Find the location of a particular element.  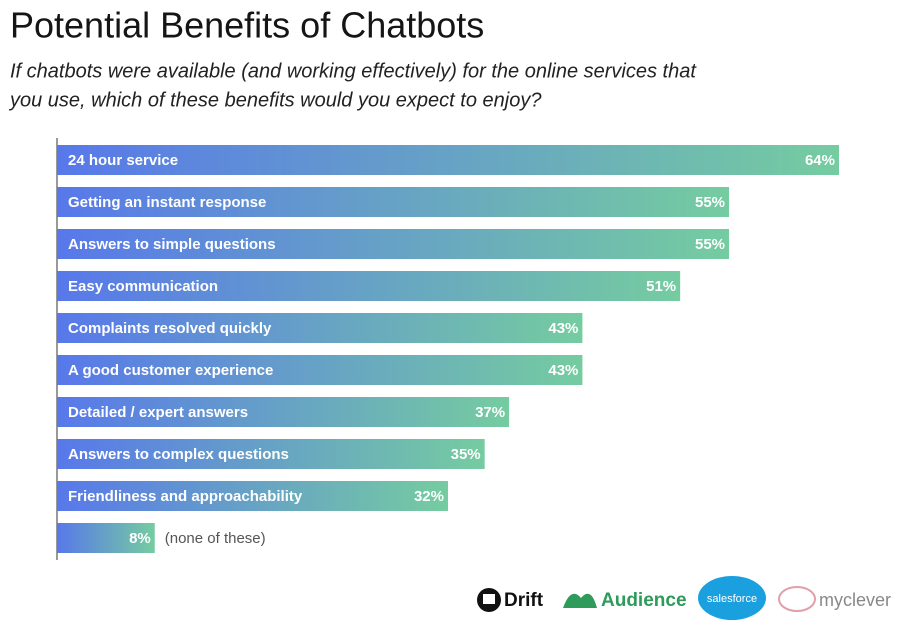

category-label: Getting an instant response is located at coordinates (167, 202).